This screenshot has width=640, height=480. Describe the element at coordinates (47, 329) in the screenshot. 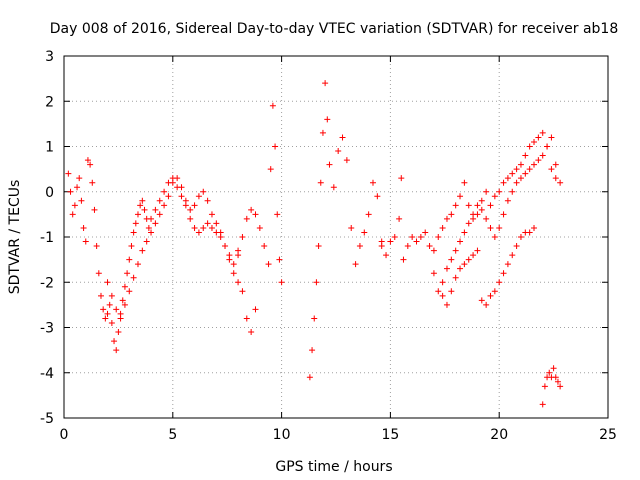

I see `y-tick-label: -3` at that location.